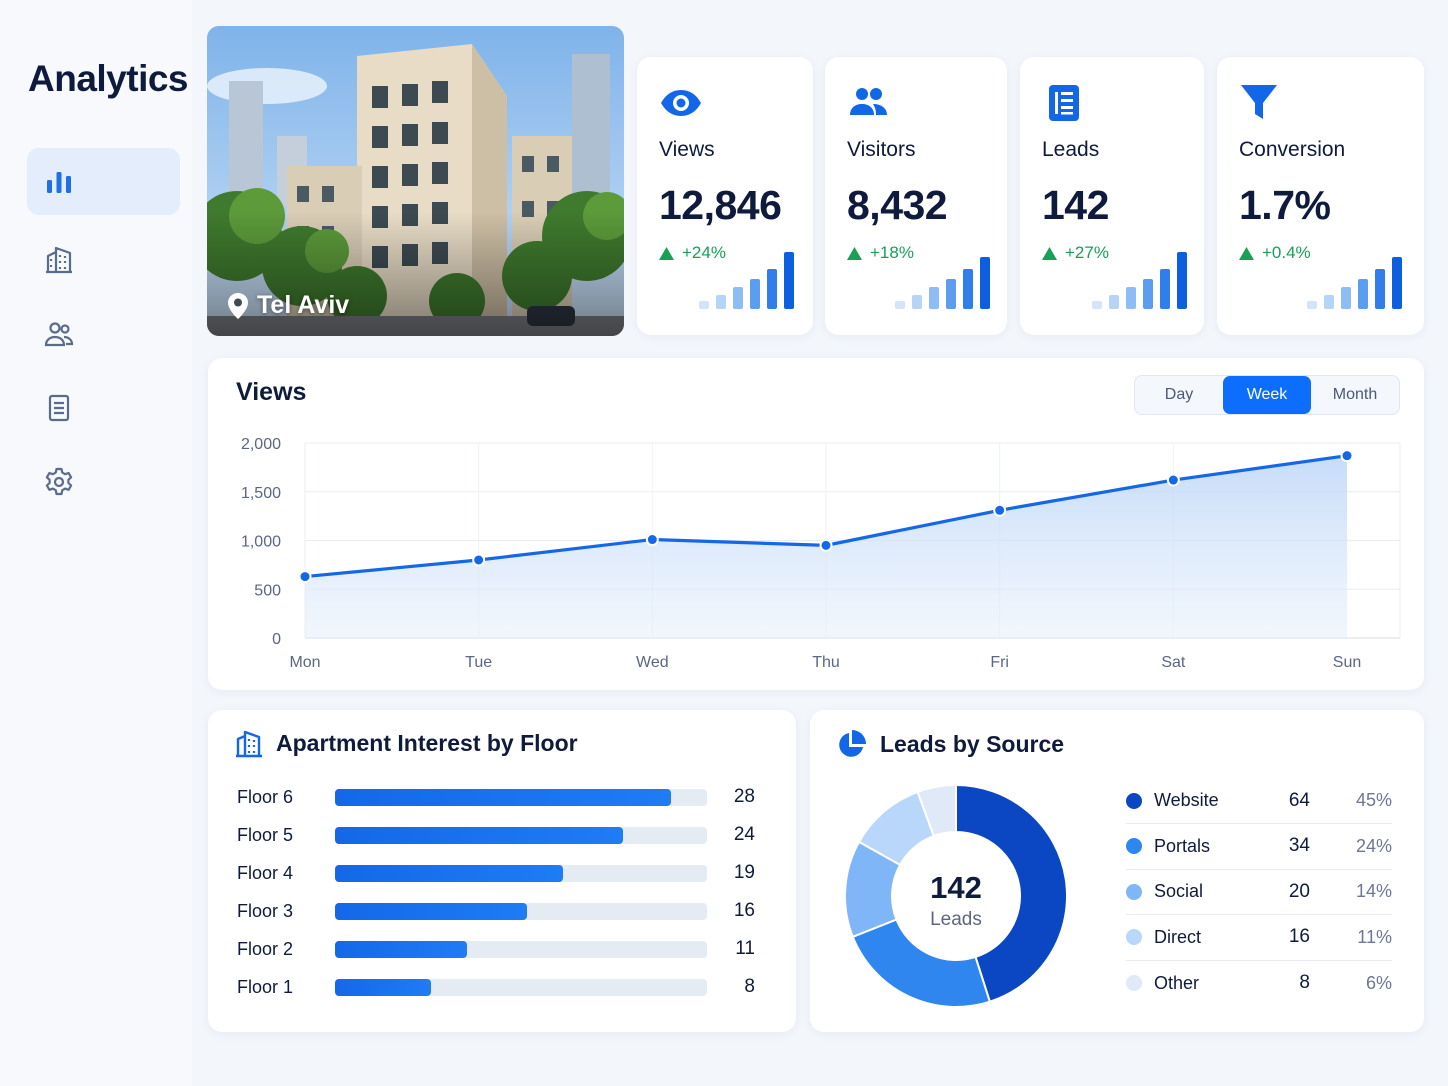  What do you see at coordinates (1182, 845) in the screenshot?
I see `legend-label: Portals` at bounding box center [1182, 845].